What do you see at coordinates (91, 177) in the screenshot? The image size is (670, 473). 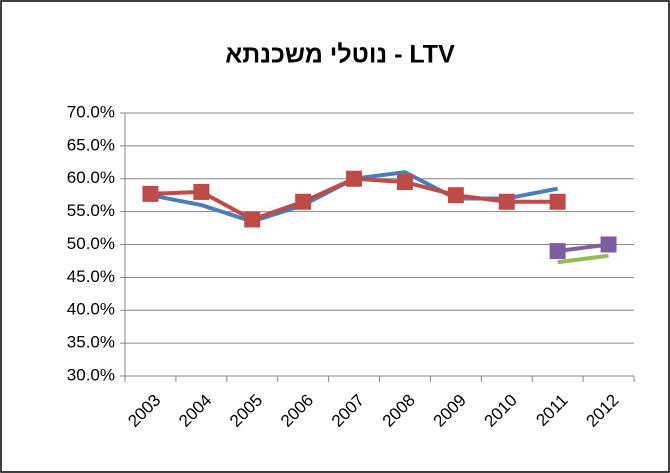 I see `y-tick-label: 60.0%` at bounding box center [91, 177].